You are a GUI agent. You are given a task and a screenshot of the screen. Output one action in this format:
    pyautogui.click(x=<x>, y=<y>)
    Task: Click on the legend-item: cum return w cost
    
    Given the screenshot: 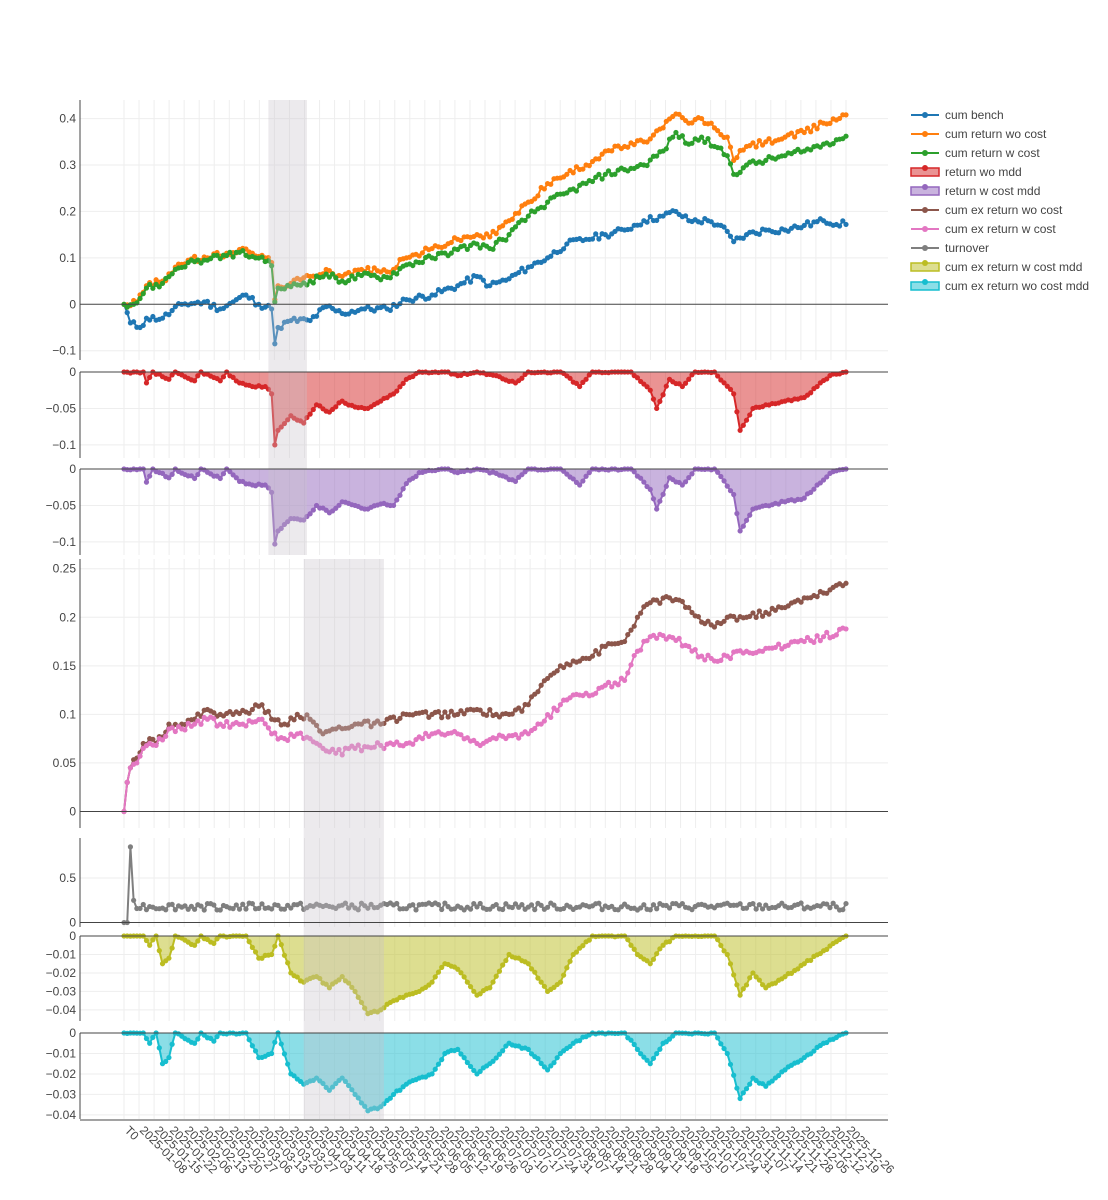 What is the action you would take?
    pyautogui.click(x=975, y=153)
    